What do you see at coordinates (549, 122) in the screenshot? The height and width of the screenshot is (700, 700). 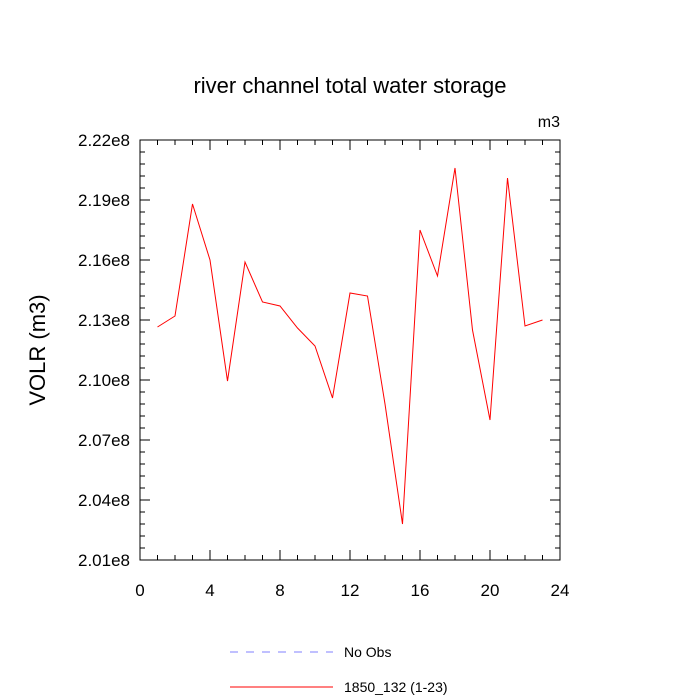 I see `units-label: m3` at bounding box center [549, 122].